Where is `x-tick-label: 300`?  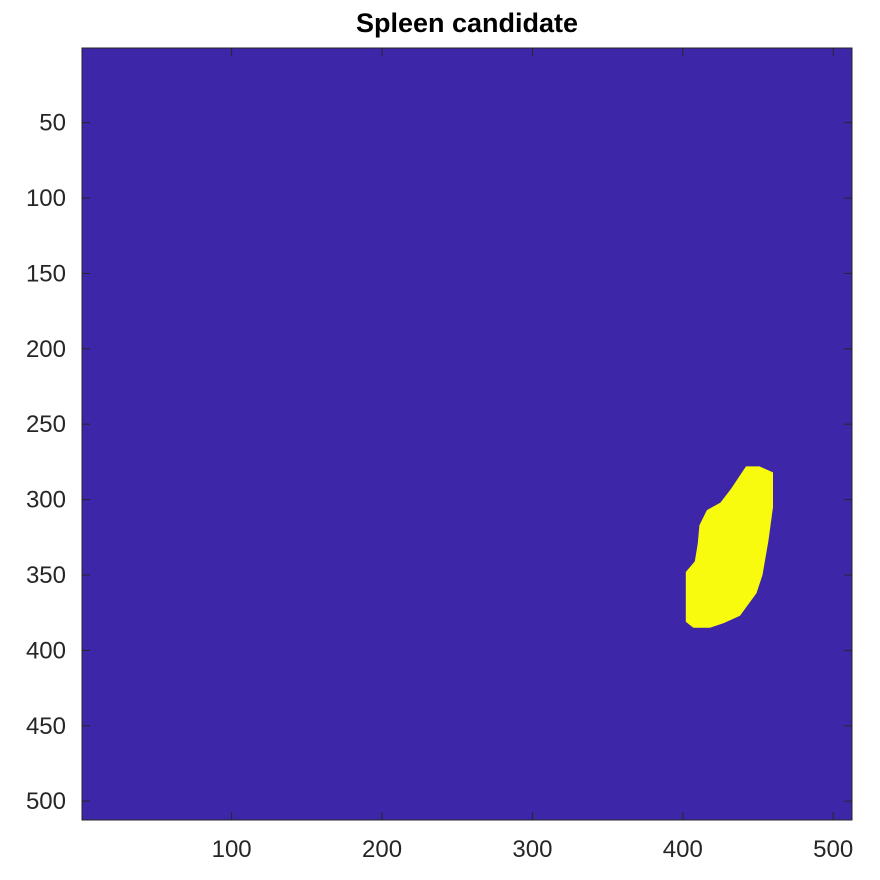
x-tick-label: 300 is located at coordinates (532, 849).